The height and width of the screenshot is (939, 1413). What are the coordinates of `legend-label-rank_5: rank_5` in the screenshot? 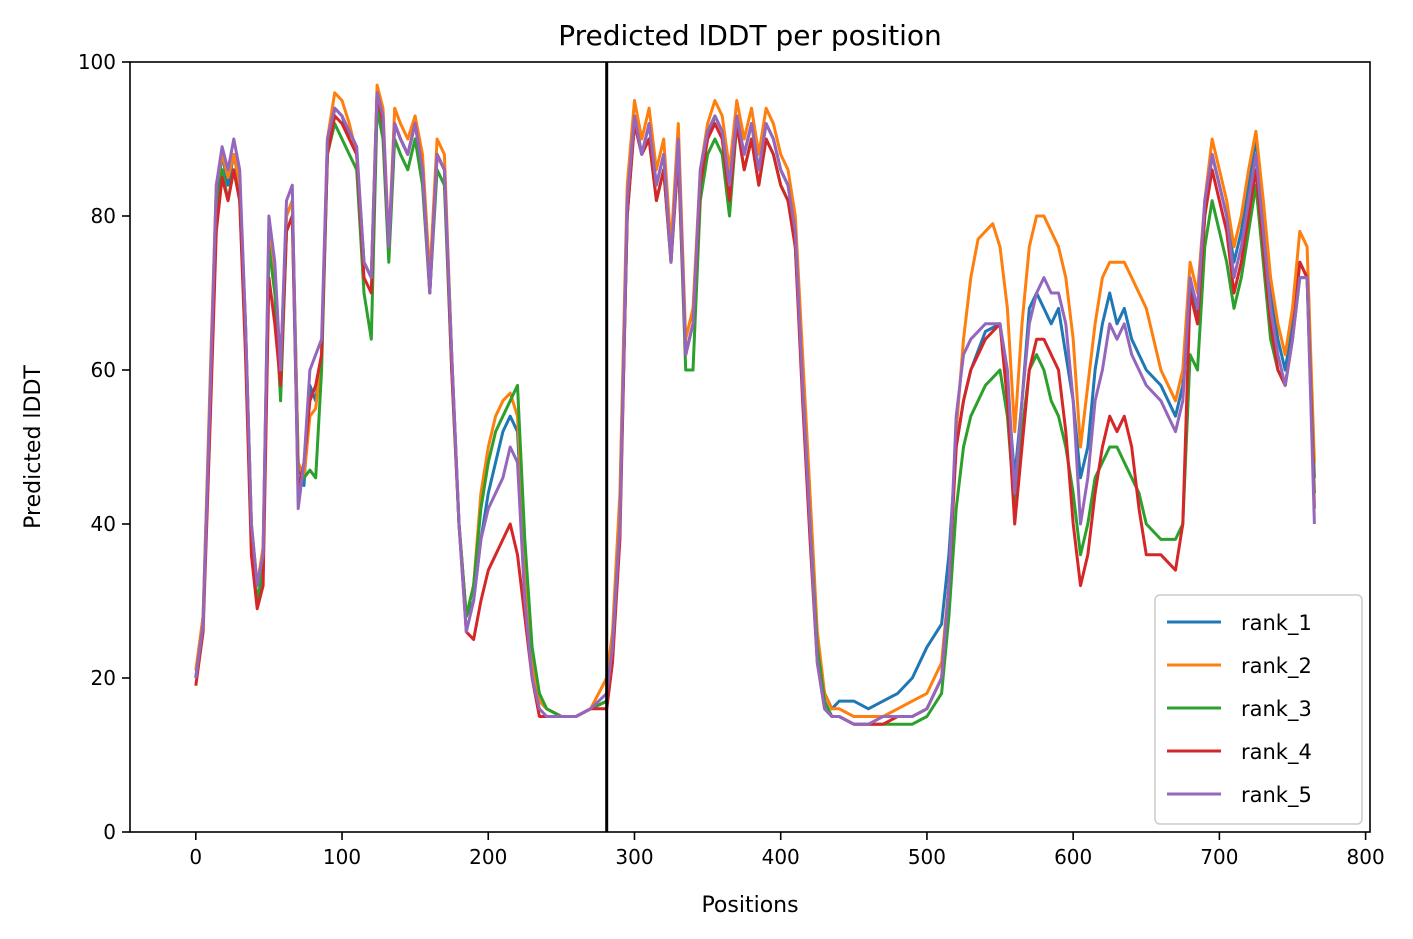 It's located at (1276, 795).